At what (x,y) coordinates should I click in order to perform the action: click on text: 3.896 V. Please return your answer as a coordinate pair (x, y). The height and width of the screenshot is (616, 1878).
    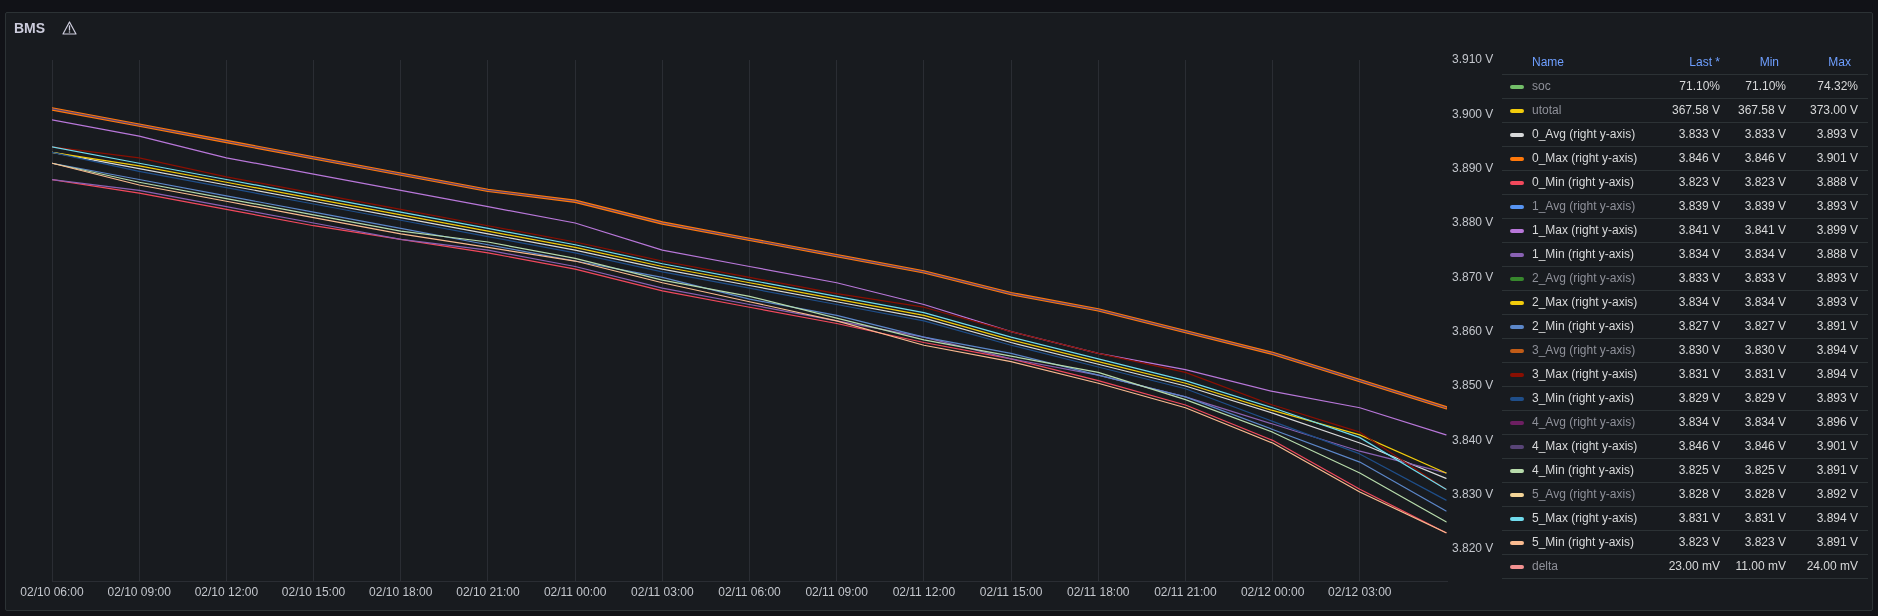
    Looking at the image, I should click on (1837, 422).